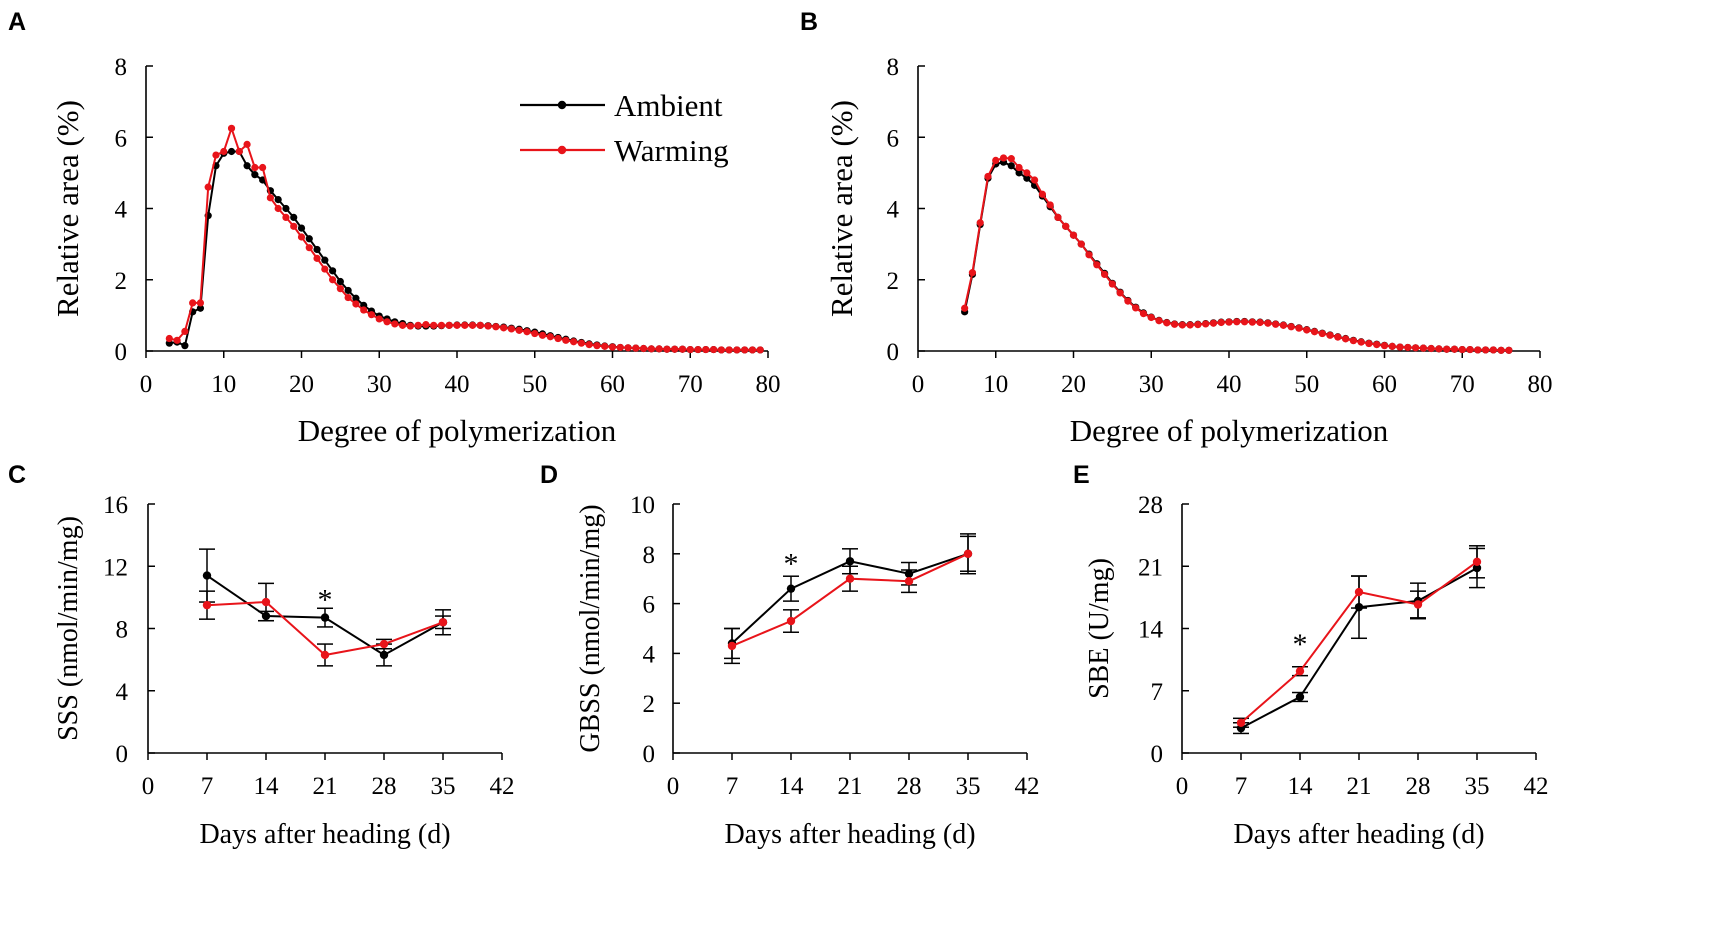  I want to click on y-tick-label: 7, so click(1157, 692).